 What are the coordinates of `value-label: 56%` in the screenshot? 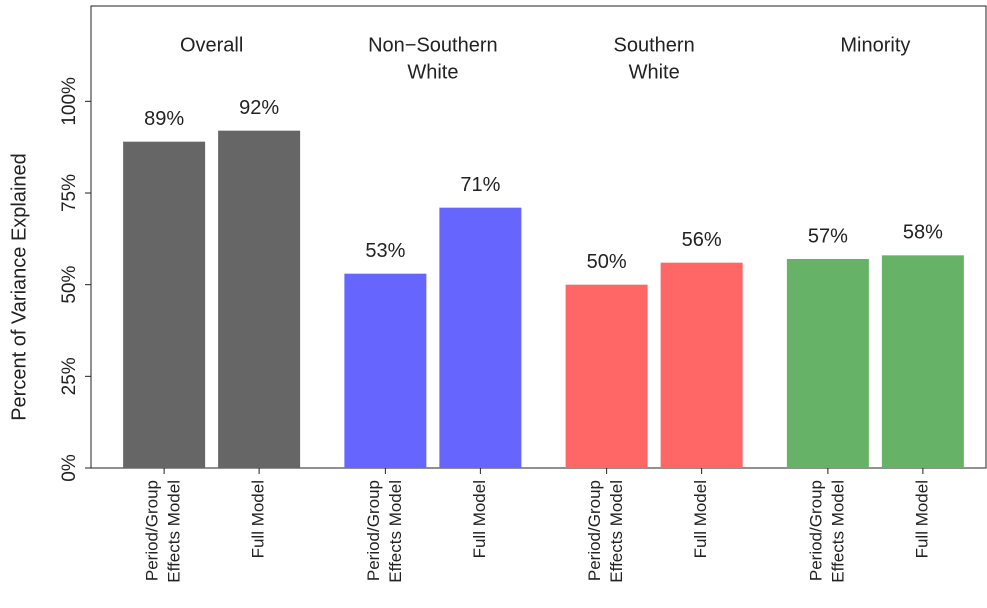 It's located at (702, 240).